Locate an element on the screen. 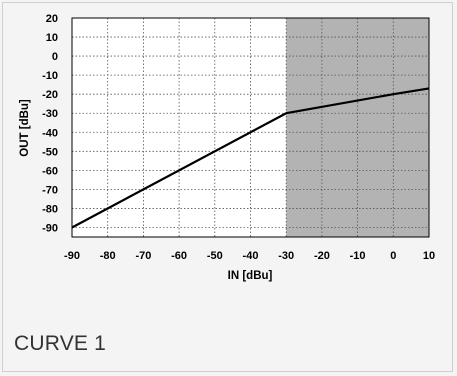  y-tick-label: -40 is located at coordinates (50, 133).